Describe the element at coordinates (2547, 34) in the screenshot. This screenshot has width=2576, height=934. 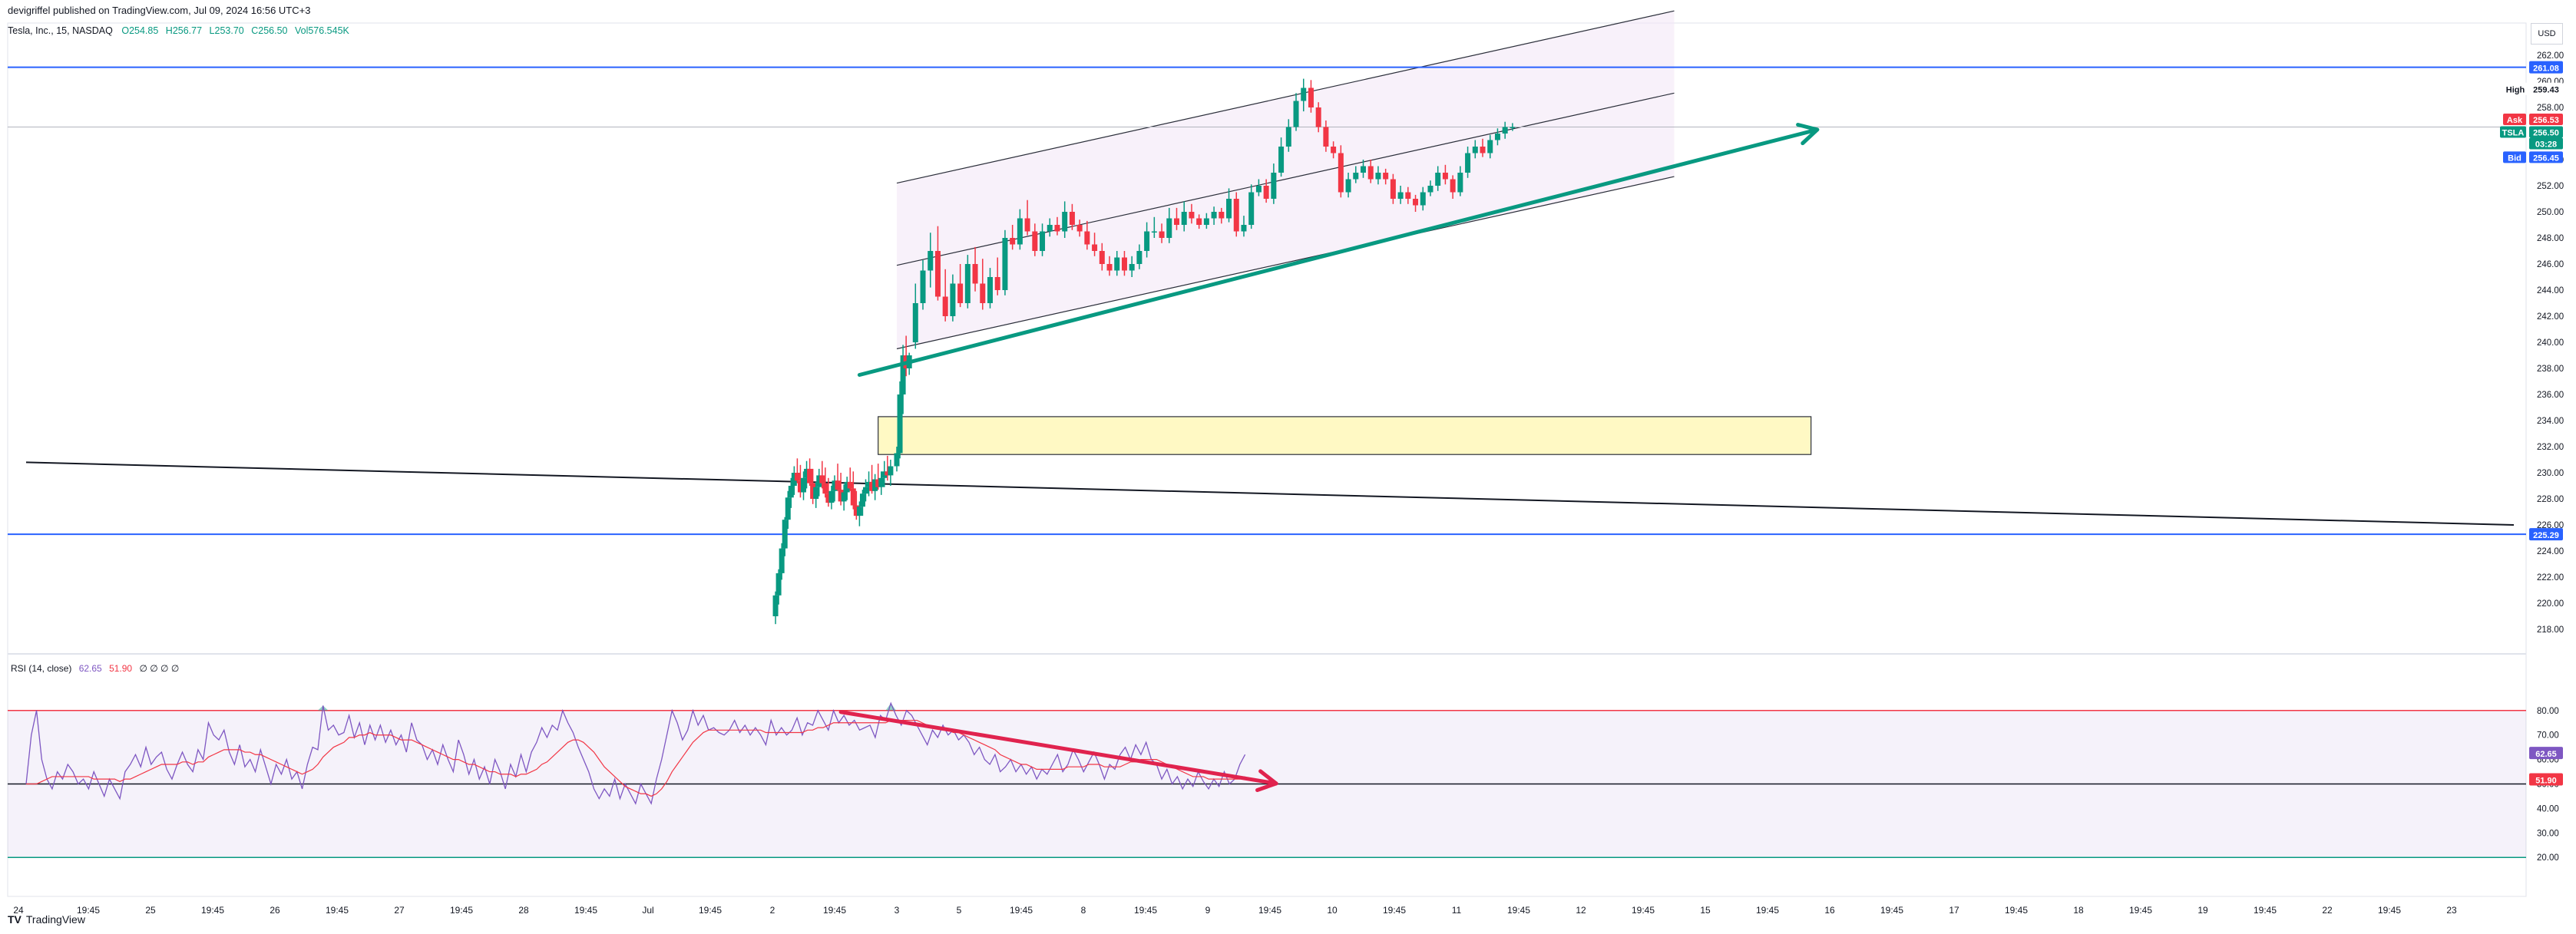
I see `currency-button: USD` at that location.